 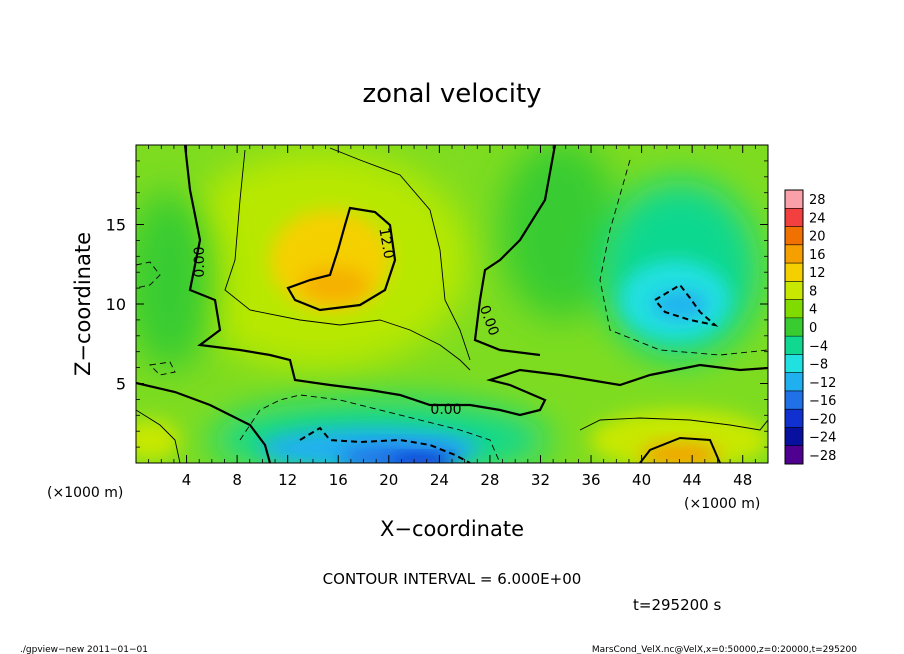 What do you see at coordinates (341, 259) in the screenshot?
I see `contour-twelve` at bounding box center [341, 259].